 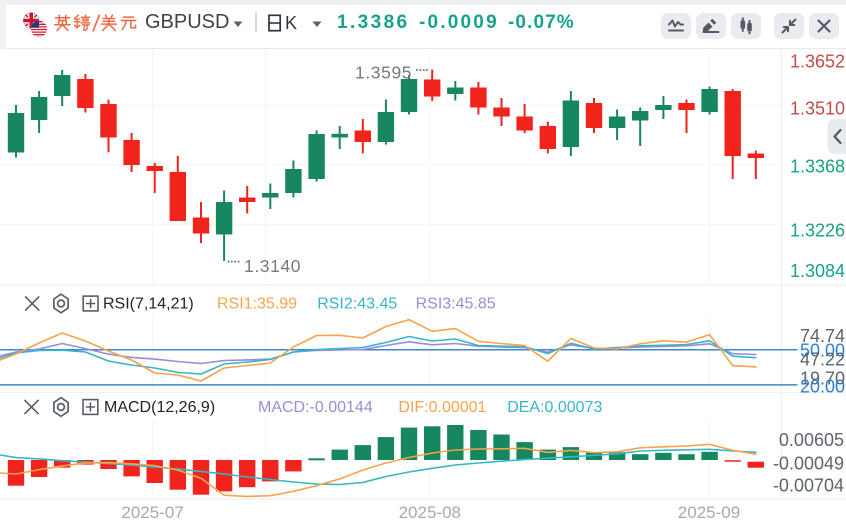 I want to click on svg-text: 2025-07, so click(x=152, y=512).